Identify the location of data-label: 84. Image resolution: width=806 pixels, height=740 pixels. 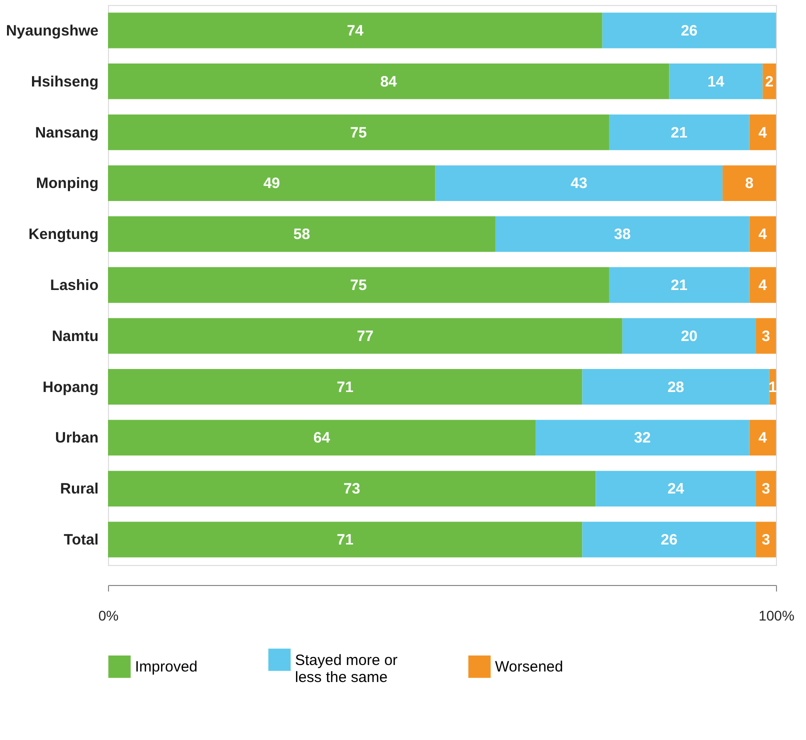
(389, 81).